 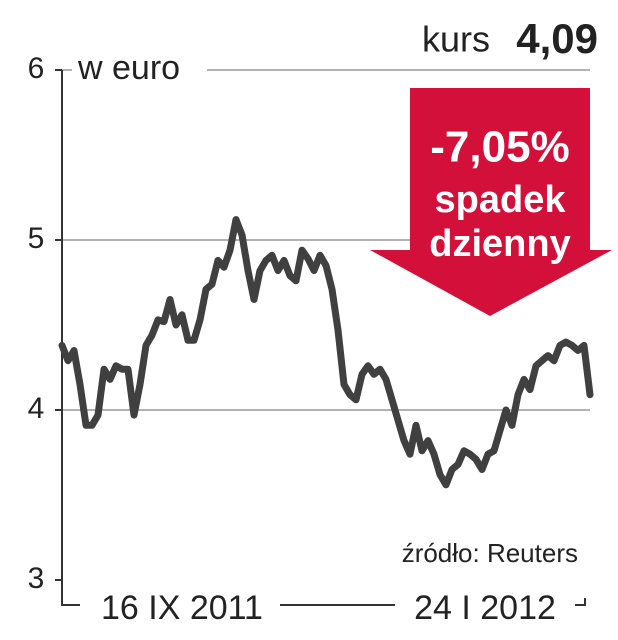 What do you see at coordinates (323, 602) in the screenshot?
I see `x-bracket` at bounding box center [323, 602].